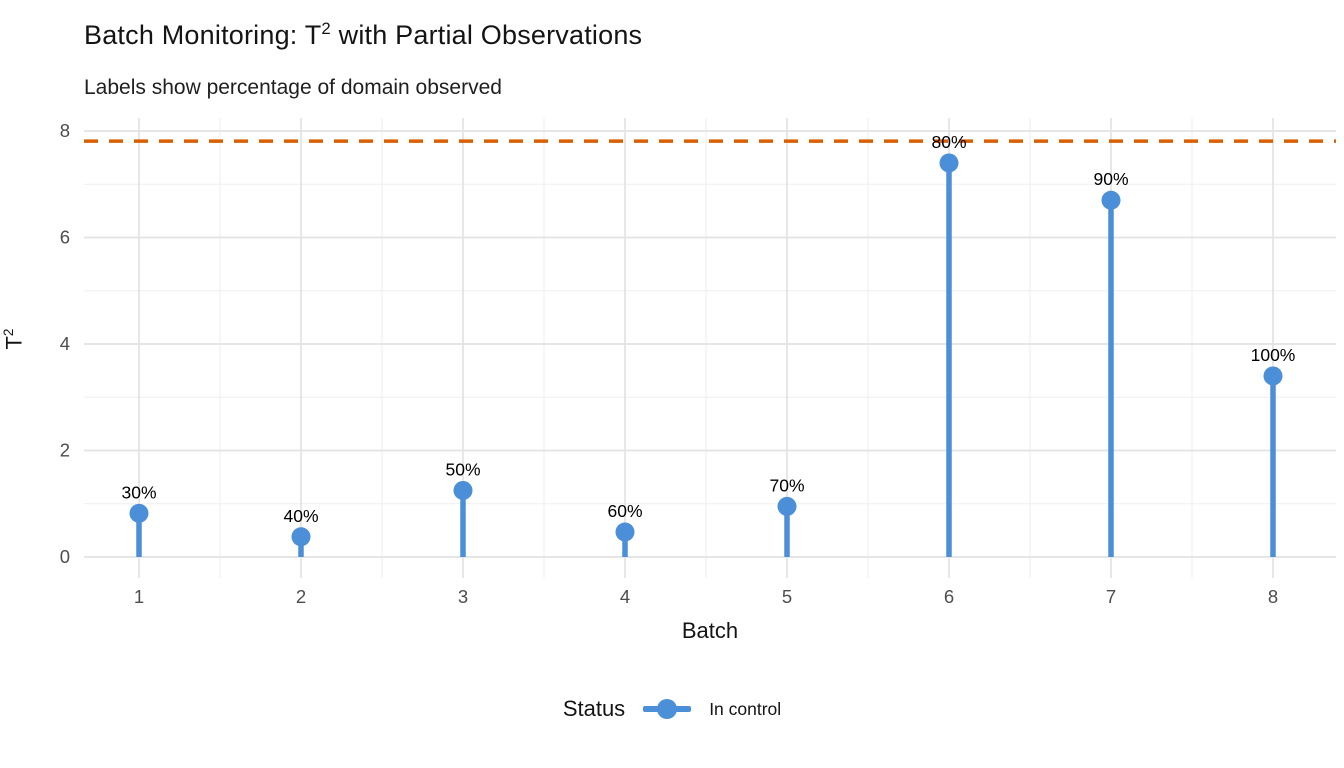 This screenshot has height=768, width=1344. I want to click on x-tick-label: 2, so click(301, 596).